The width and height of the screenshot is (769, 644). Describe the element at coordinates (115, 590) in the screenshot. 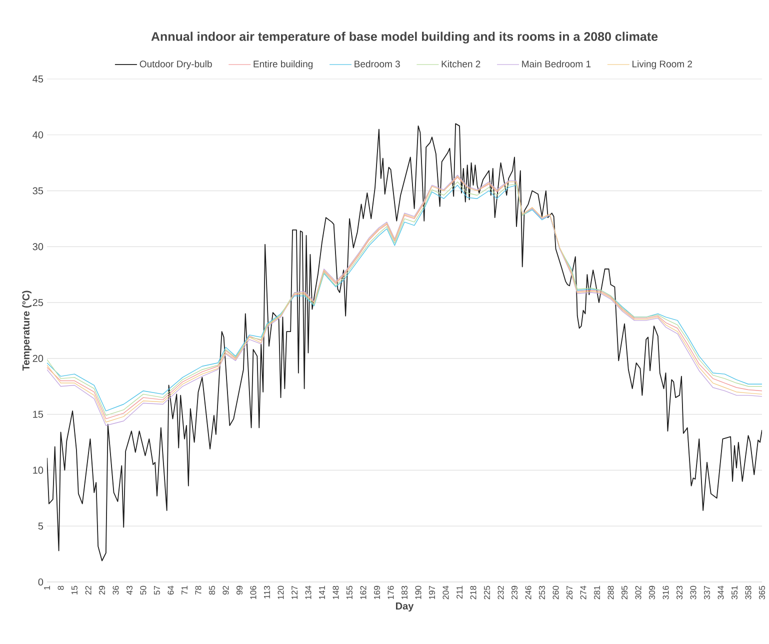

I see `x-tick-label: 36` at that location.